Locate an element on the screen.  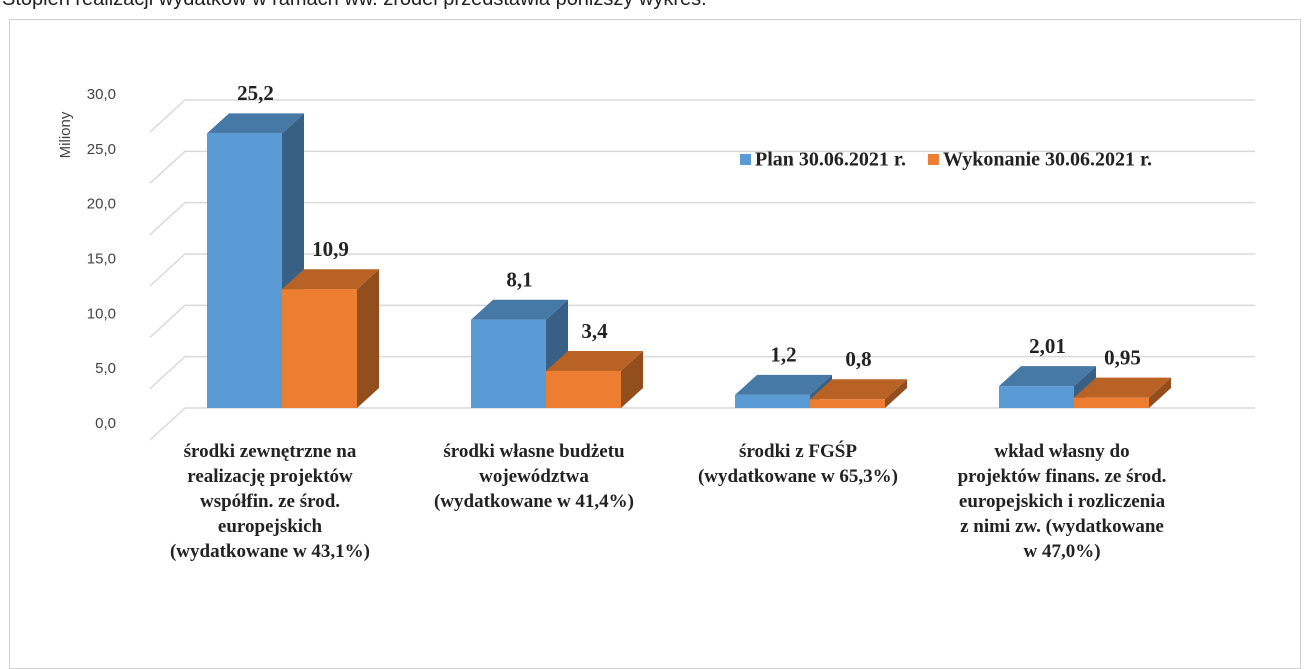
value-label: 3,4 is located at coordinates (594, 331).